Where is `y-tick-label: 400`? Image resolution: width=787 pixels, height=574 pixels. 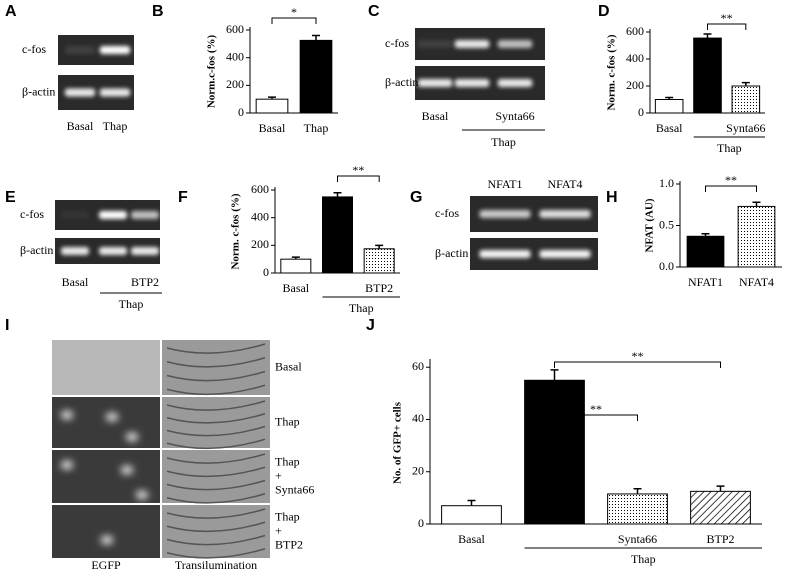 y-tick-label: 400 is located at coordinates (260, 216).